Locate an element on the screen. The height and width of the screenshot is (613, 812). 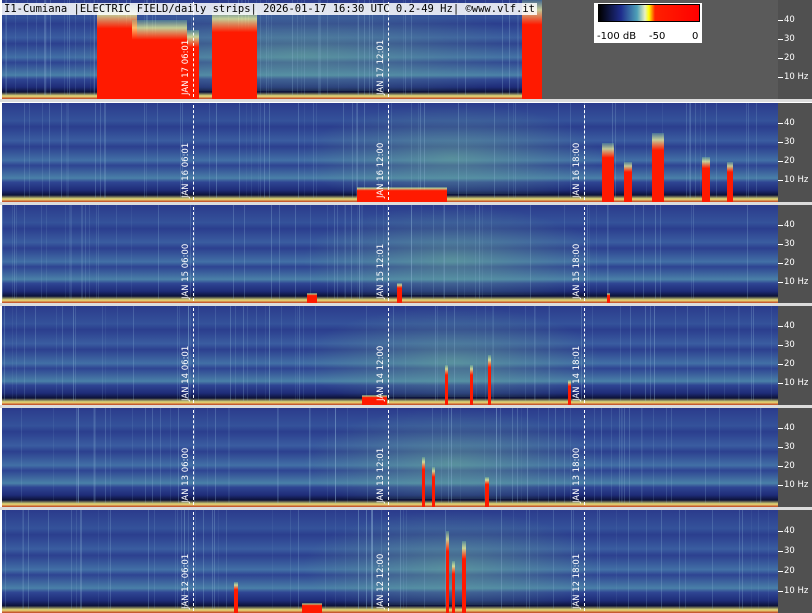
colorbar-label-min: -100 dB is located at coordinates (617, 36).